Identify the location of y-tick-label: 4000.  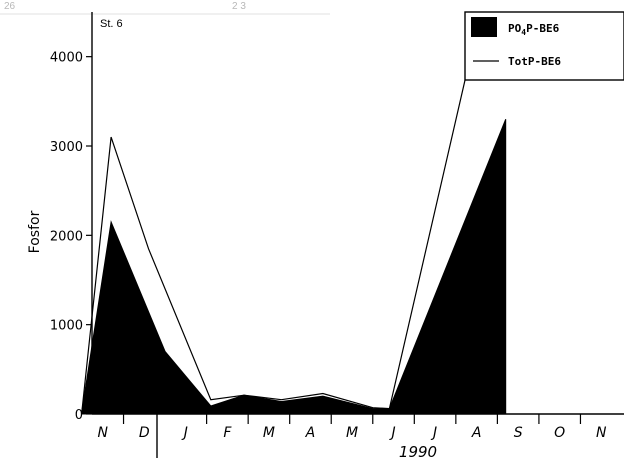
(66, 58).